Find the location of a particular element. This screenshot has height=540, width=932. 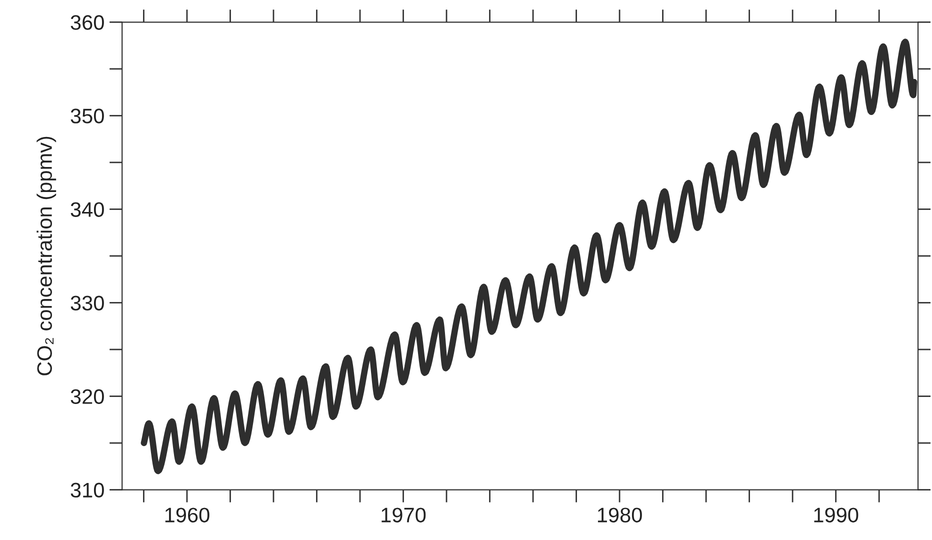

y-axis-title: CO₂ concentration (ppmv) is located at coordinates (46, 256).